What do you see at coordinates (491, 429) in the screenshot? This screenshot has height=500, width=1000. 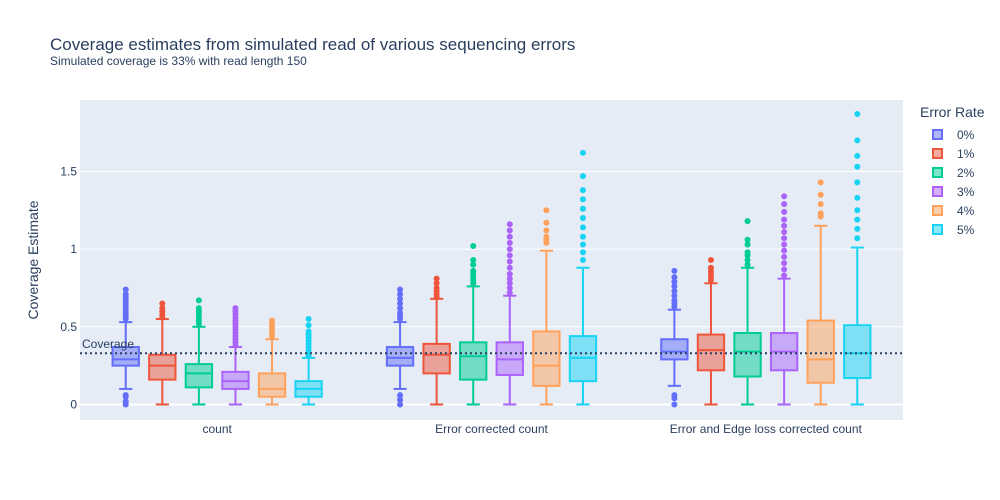 I see `x-tick-label: Error corrected count` at bounding box center [491, 429].